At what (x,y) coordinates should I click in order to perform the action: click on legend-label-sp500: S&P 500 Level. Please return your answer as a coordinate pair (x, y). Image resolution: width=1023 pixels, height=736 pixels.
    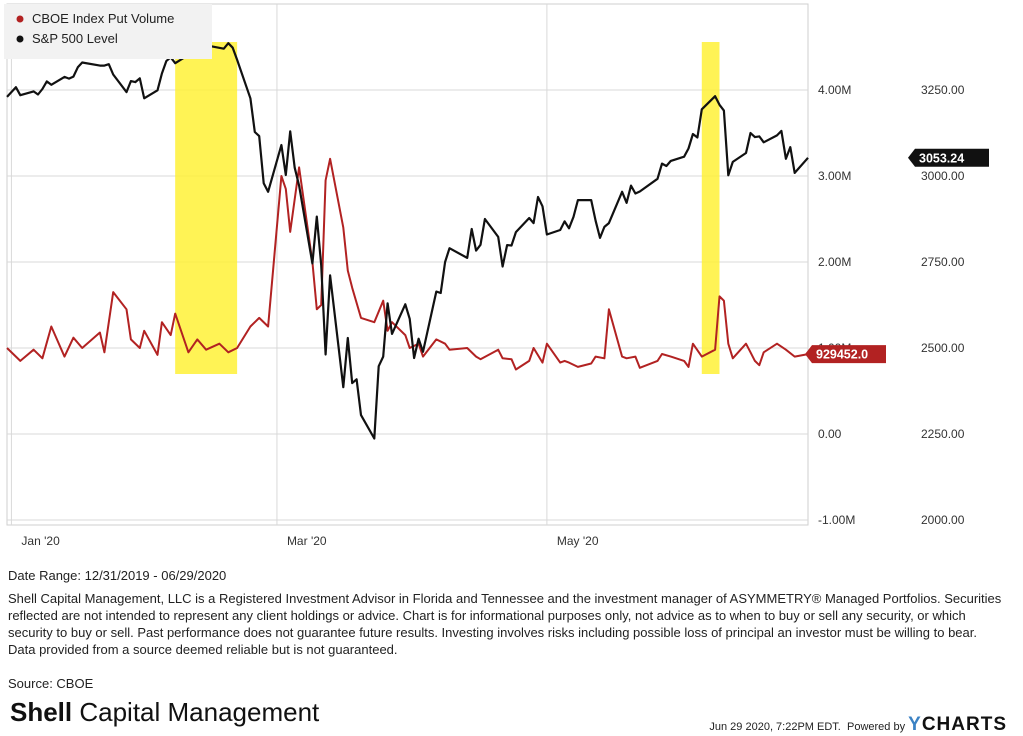
    Looking at the image, I should click on (75, 38).